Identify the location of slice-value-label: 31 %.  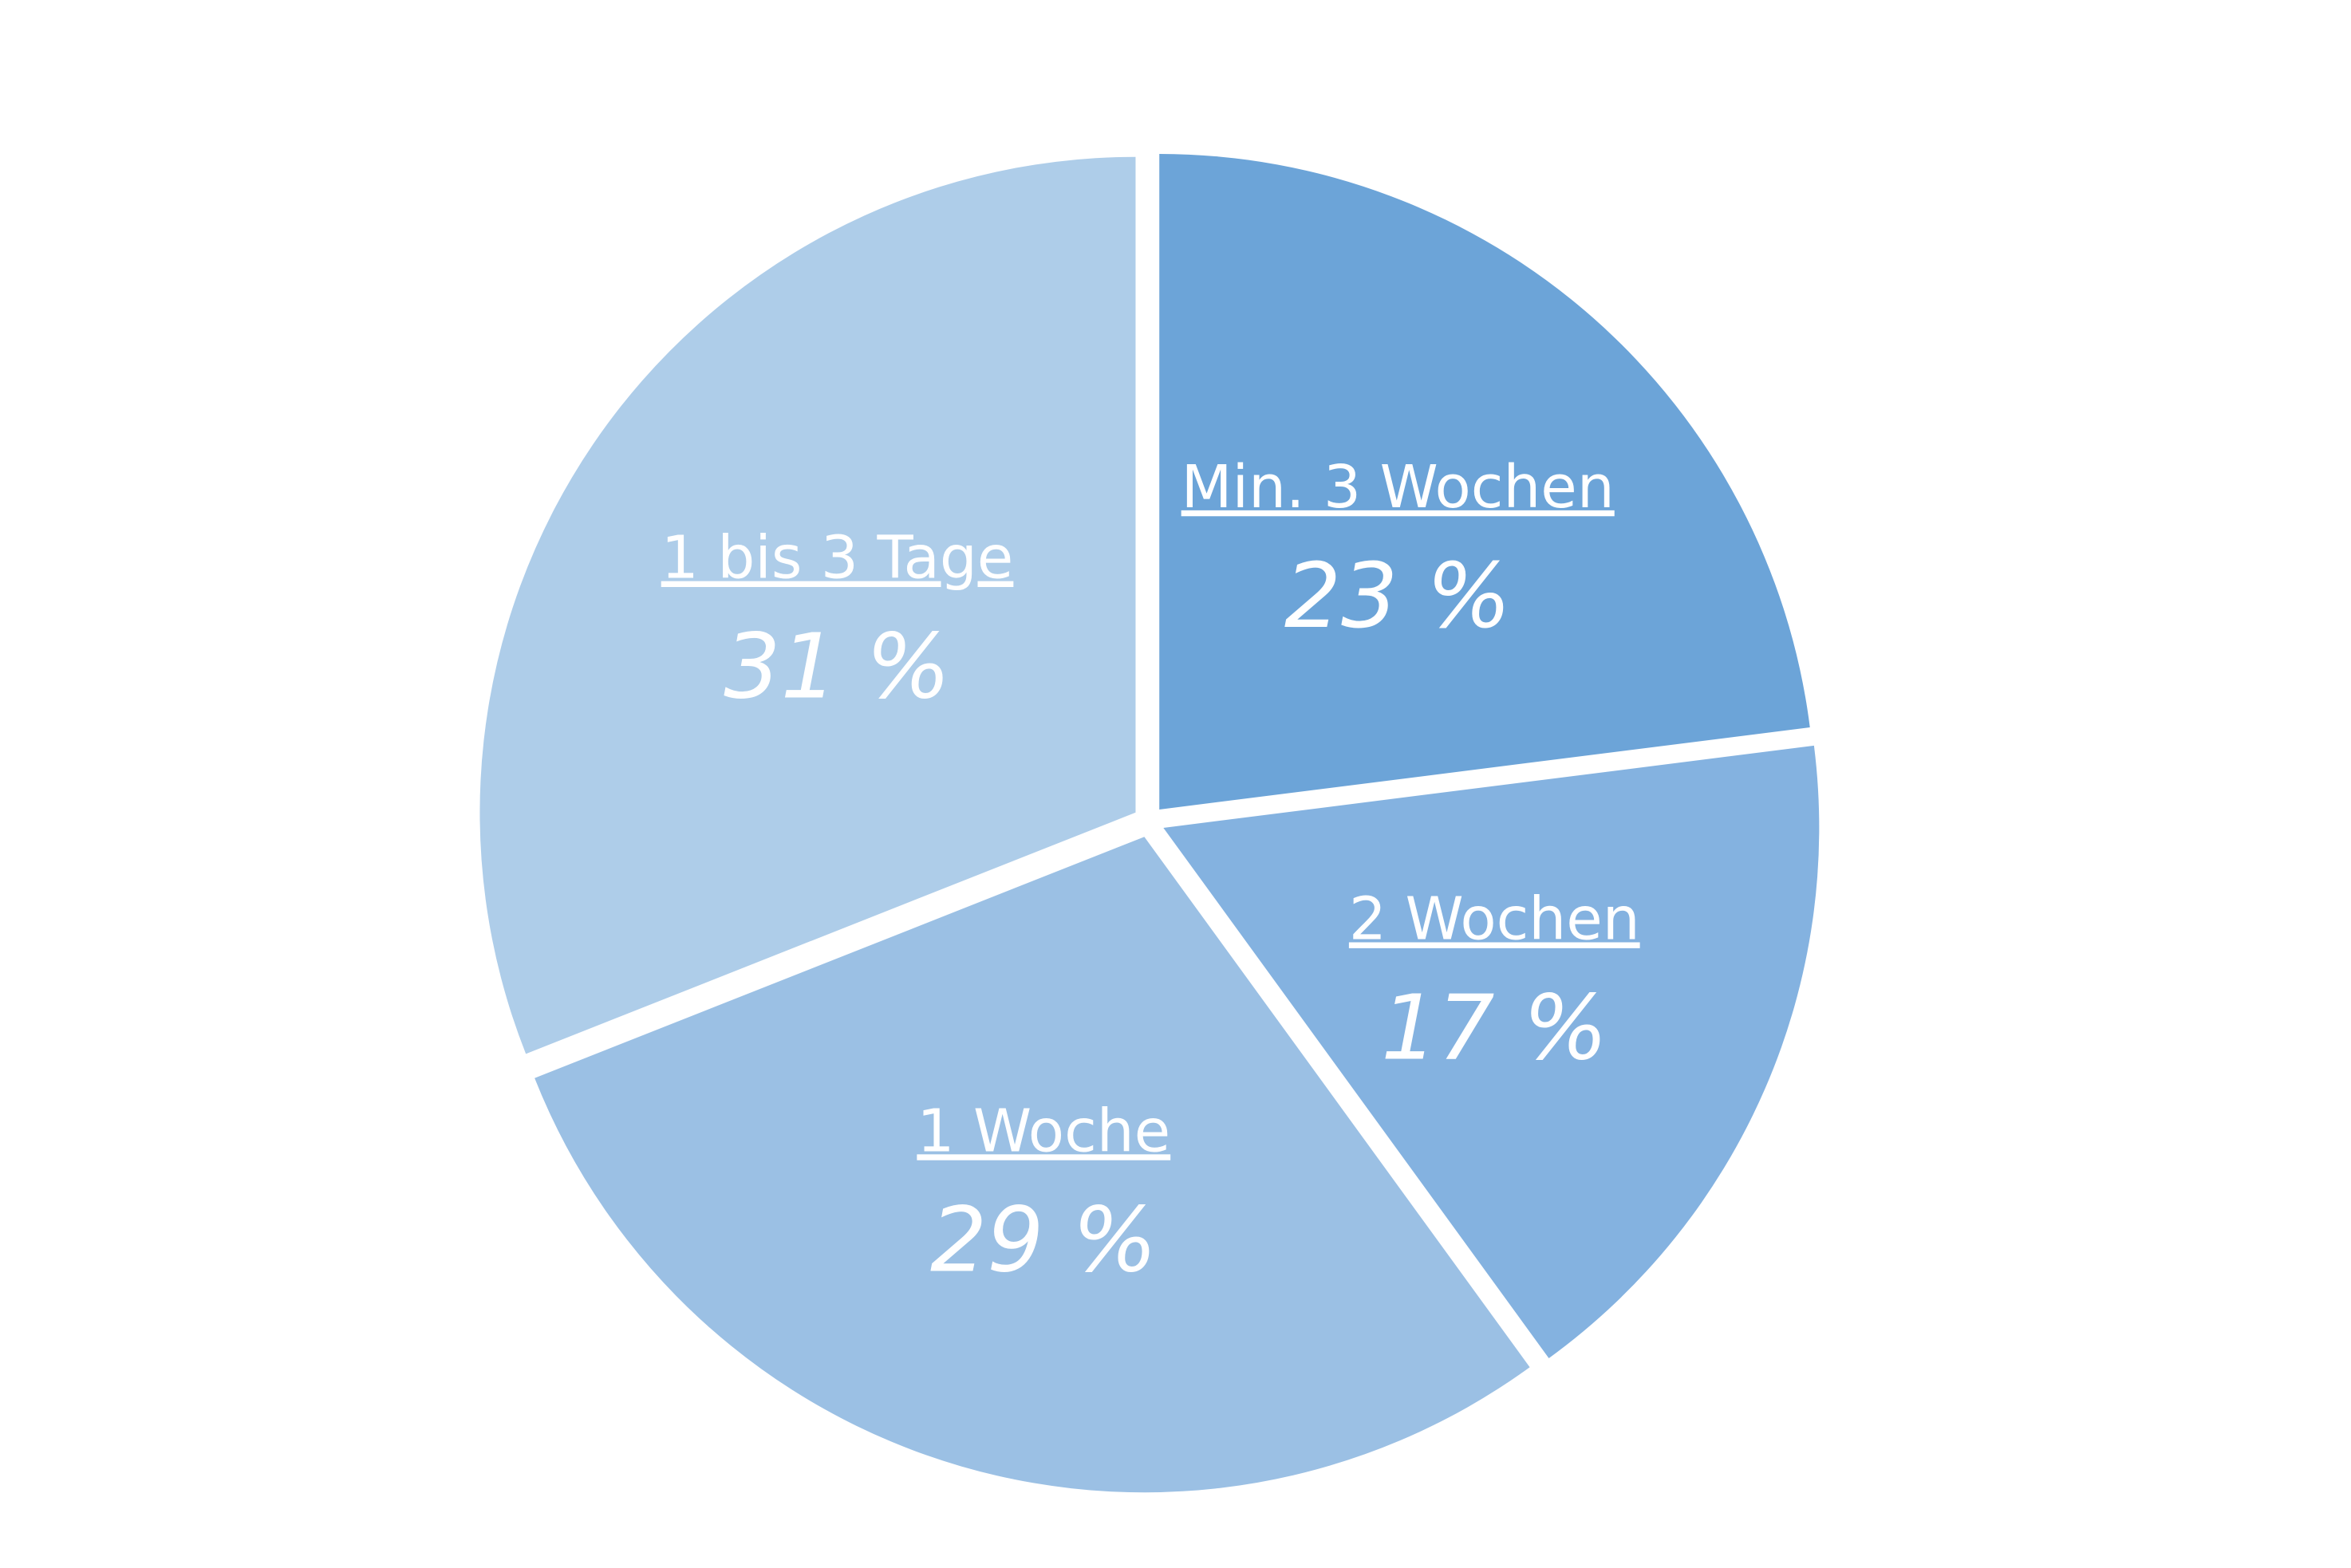
(837, 667).